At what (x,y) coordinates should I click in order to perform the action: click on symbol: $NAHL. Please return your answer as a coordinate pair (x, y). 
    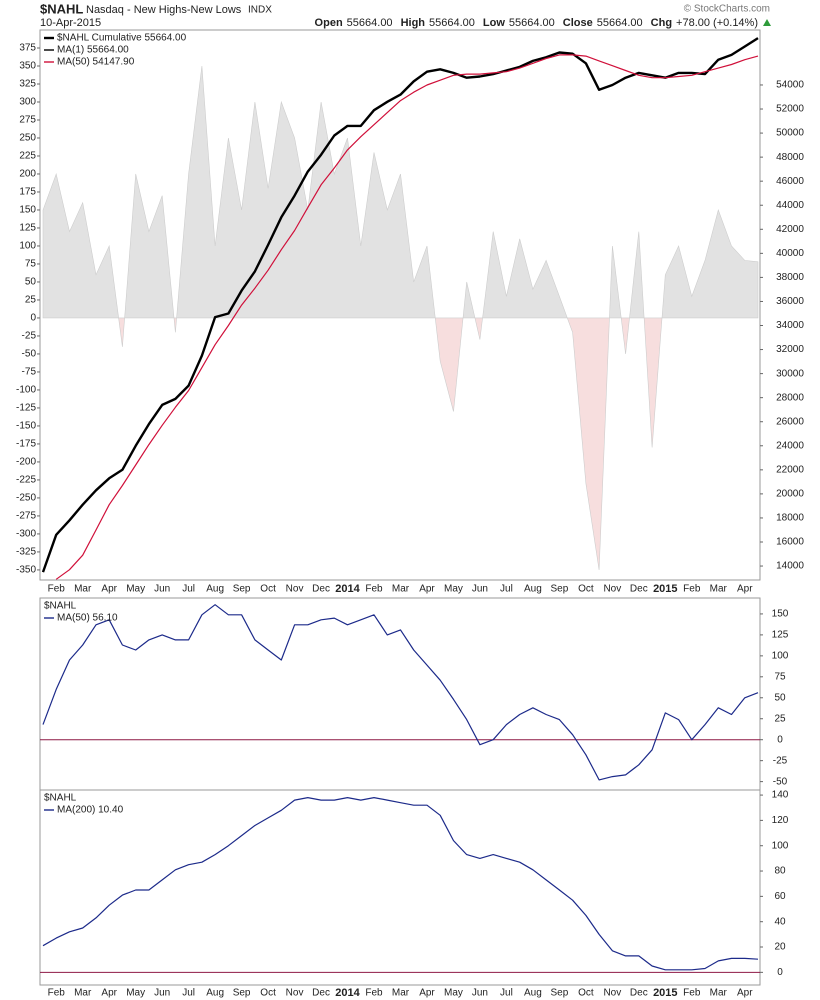
    Looking at the image, I should click on (61, 8).